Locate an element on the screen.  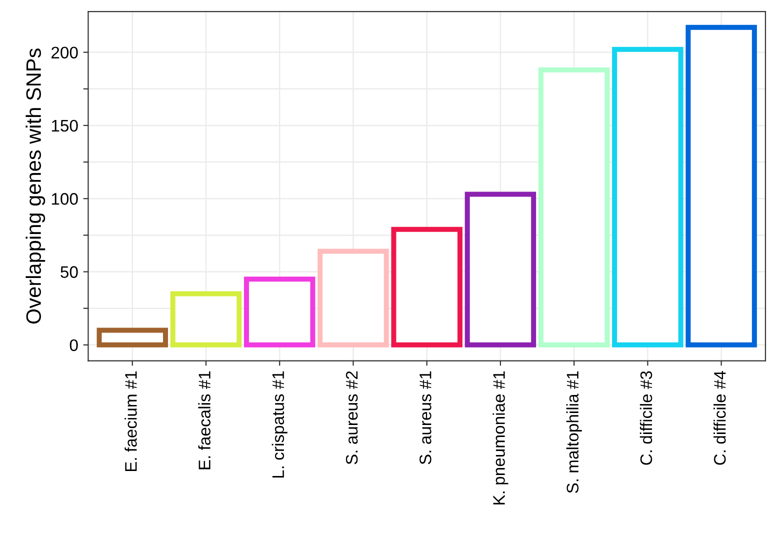
x-tick-label: S. maltophilia #1 is located at coordinates (574, 432).